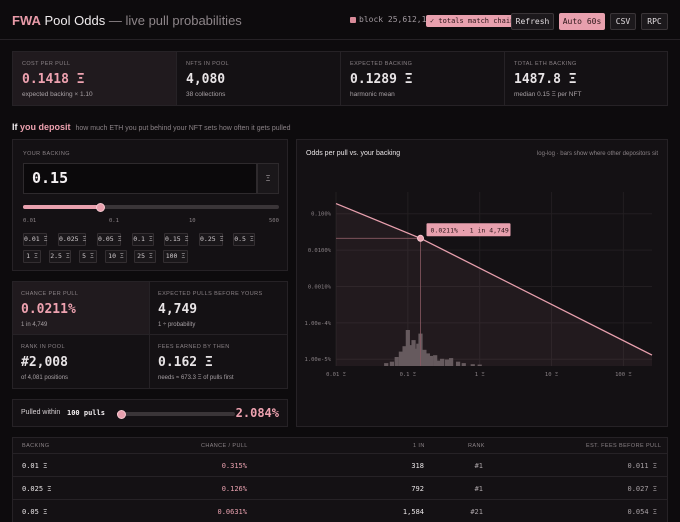 The height and width of the screenshot is (522, 680). What do you see at coordinates (100, 207) in the screenshot?
I see `backing-slider-knob` at bounding box center [100, 207].